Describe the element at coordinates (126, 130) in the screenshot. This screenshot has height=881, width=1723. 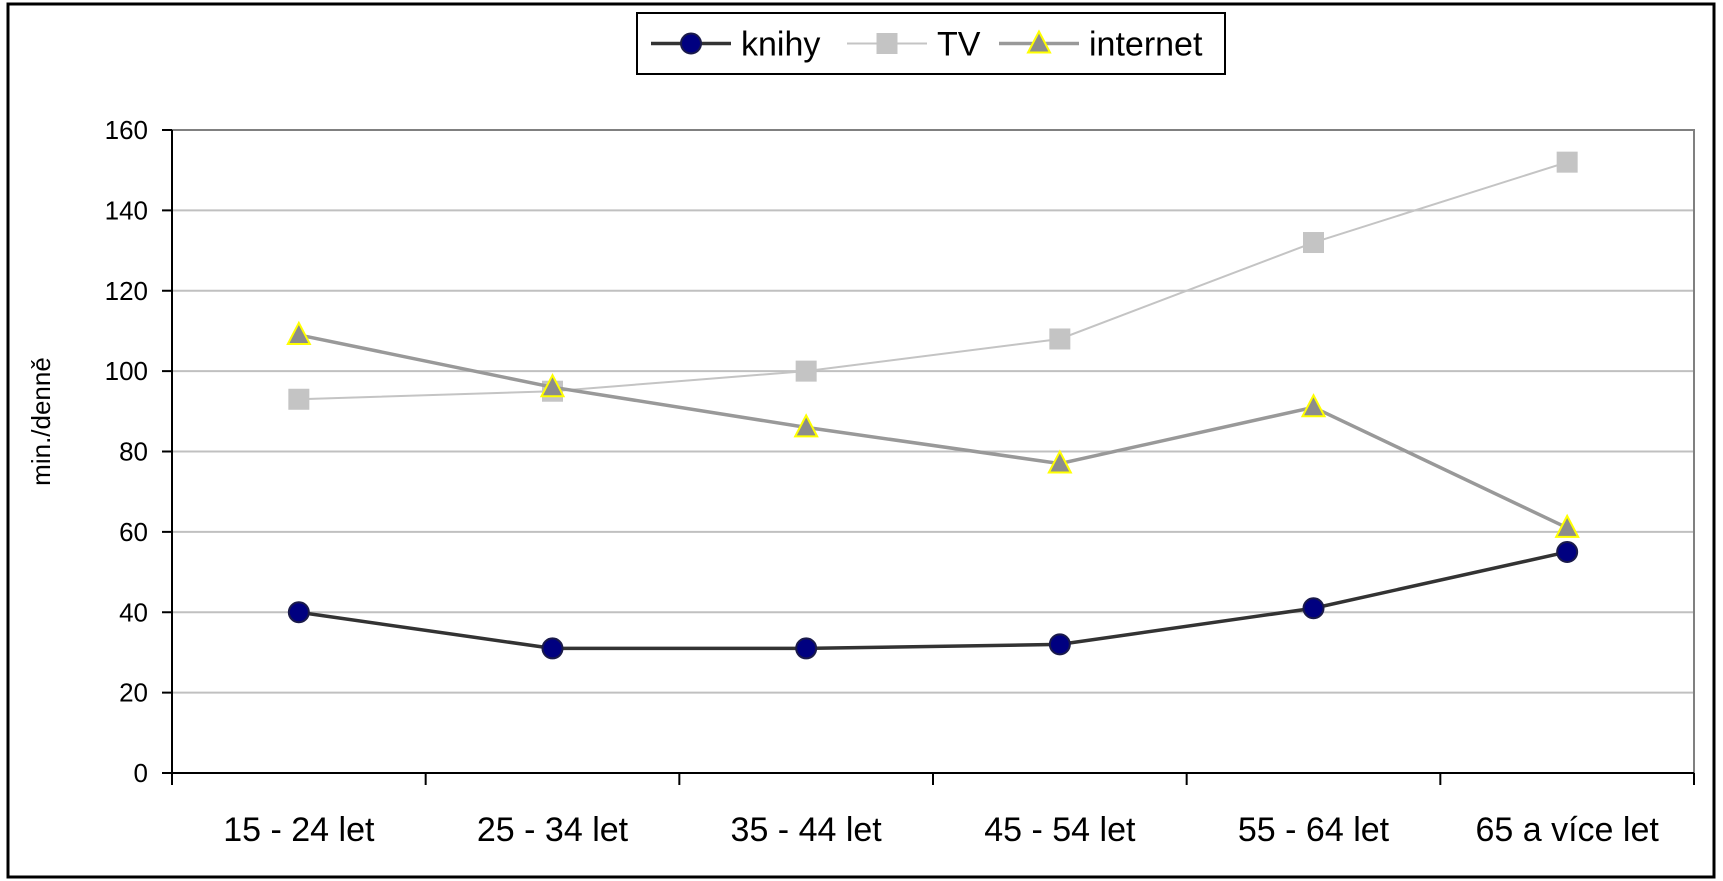
I see `y-tick-label: 160` at that location.